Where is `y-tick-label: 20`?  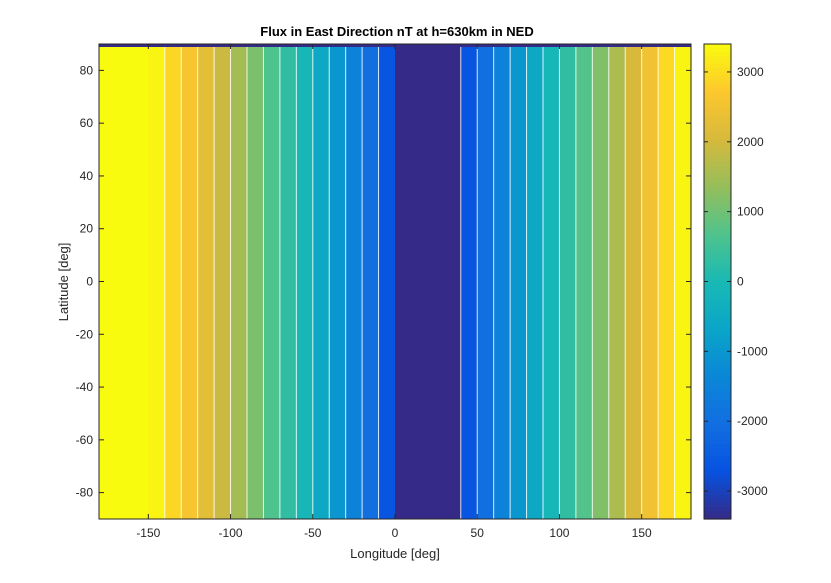 y-tick-label: 20 is located at coordinates (87, 229).